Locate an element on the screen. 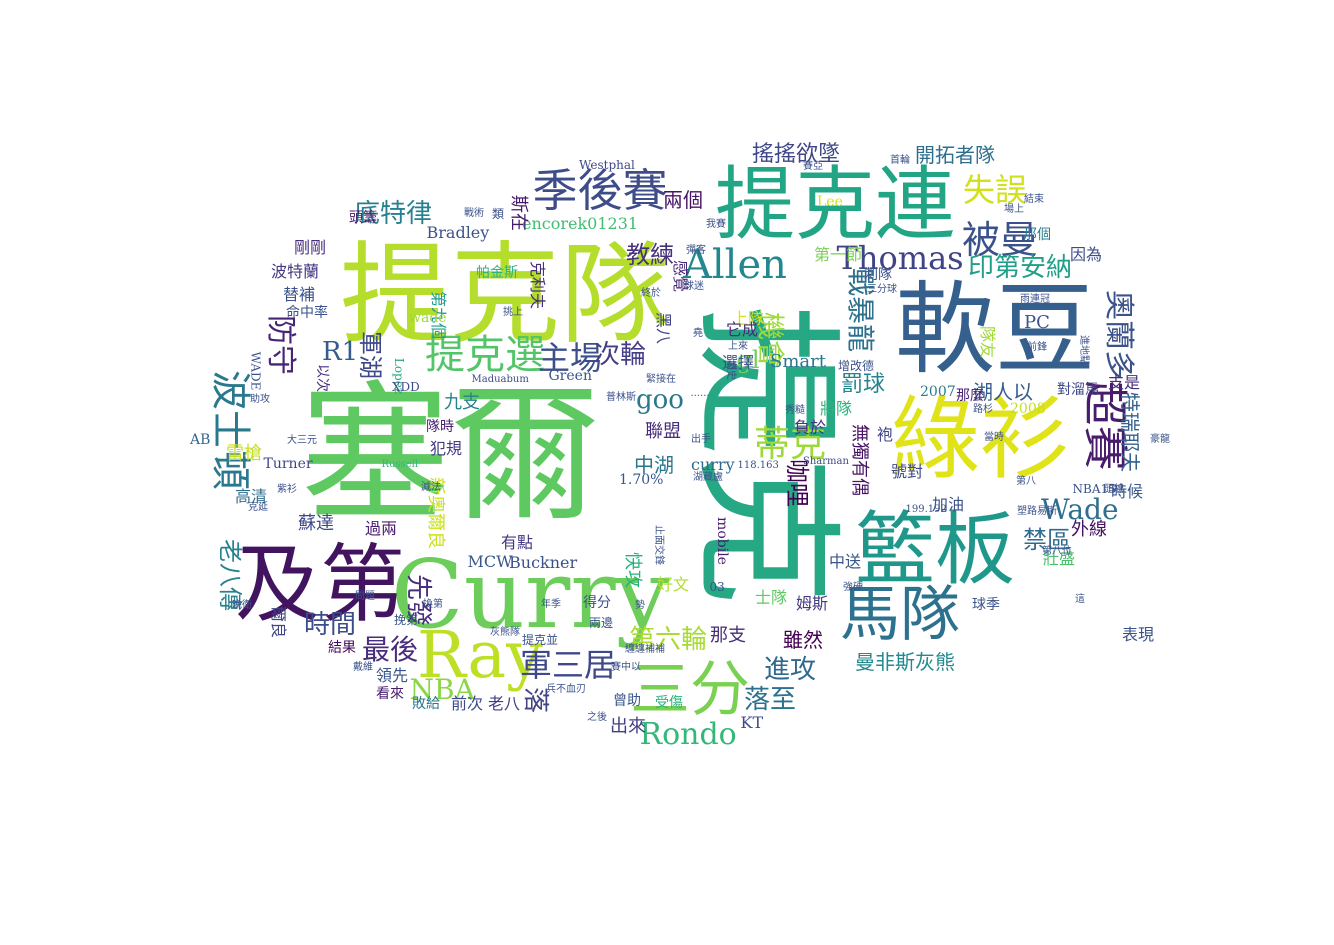  cloud-word: Rondo is located at coordinates (688, 734).